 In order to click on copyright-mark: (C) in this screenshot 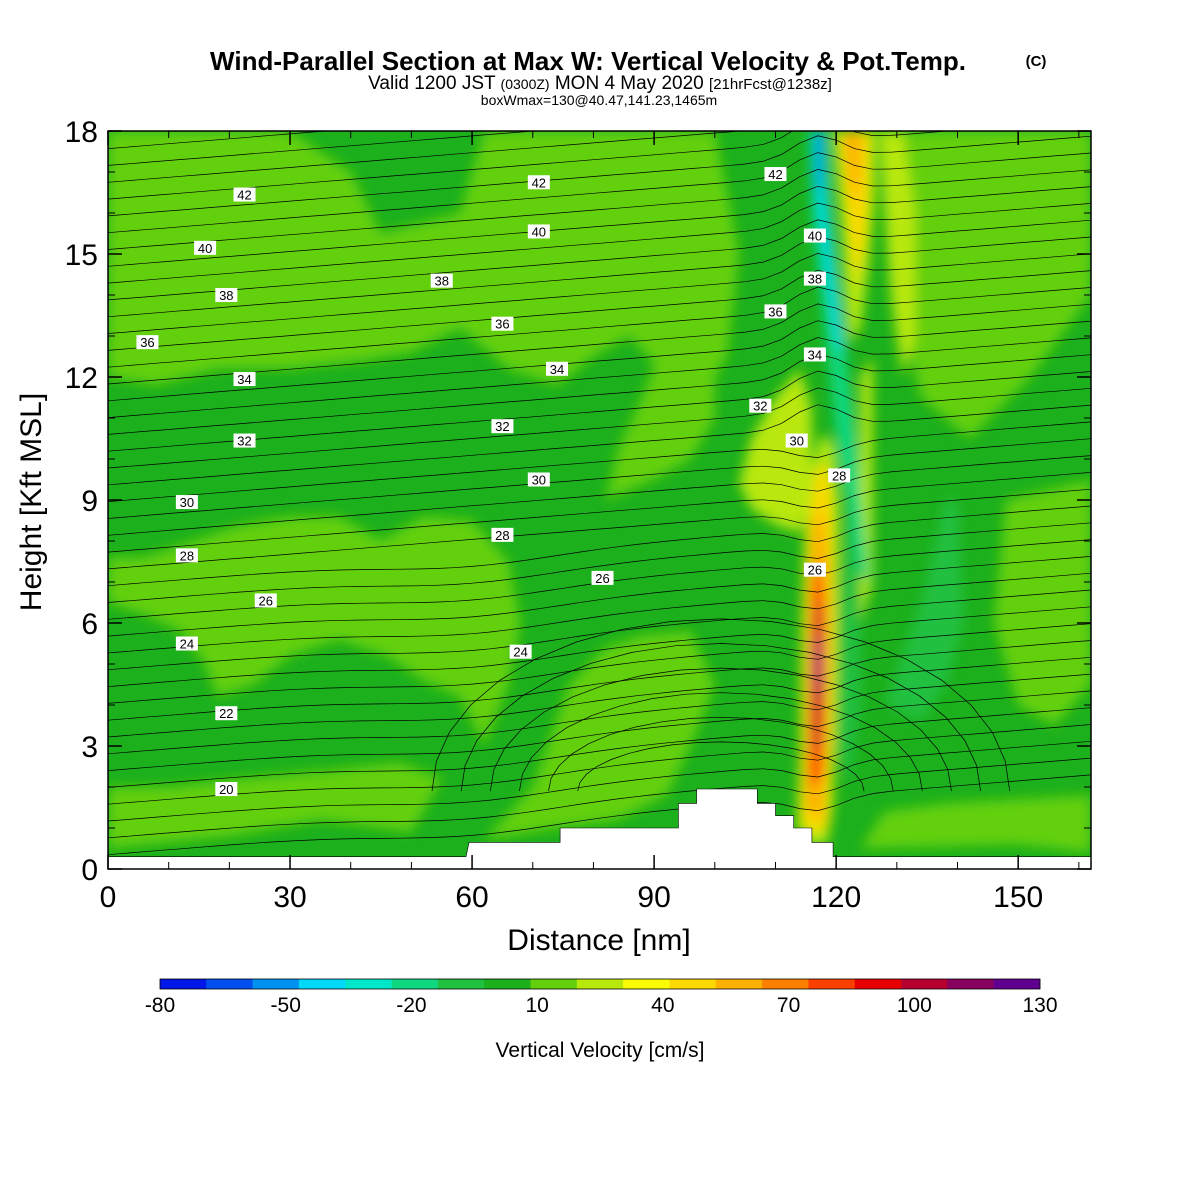, I will do `click(1036, 61)`.